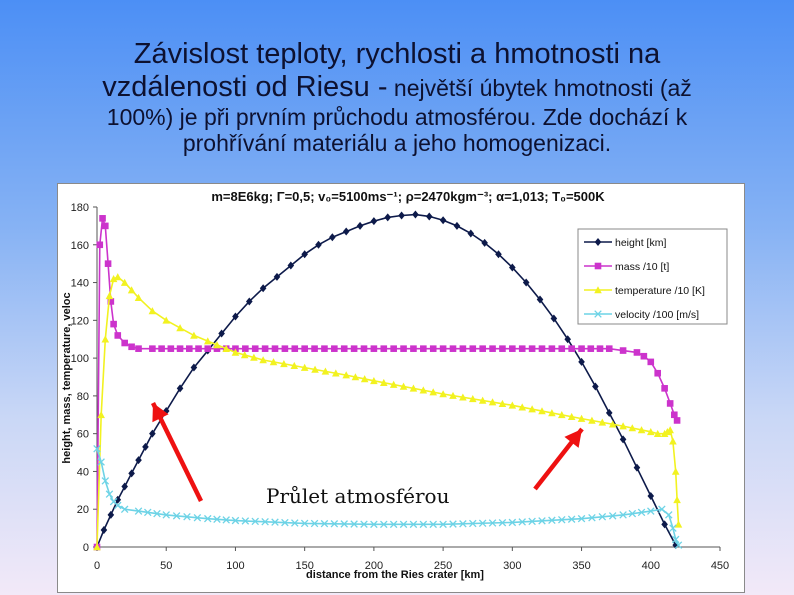 Image resolution: width=794 pixels, height=595 pixels. Describe the element at coordinates (80, 359) in the screenshot. I see `y-tick-label: 100` at that location.